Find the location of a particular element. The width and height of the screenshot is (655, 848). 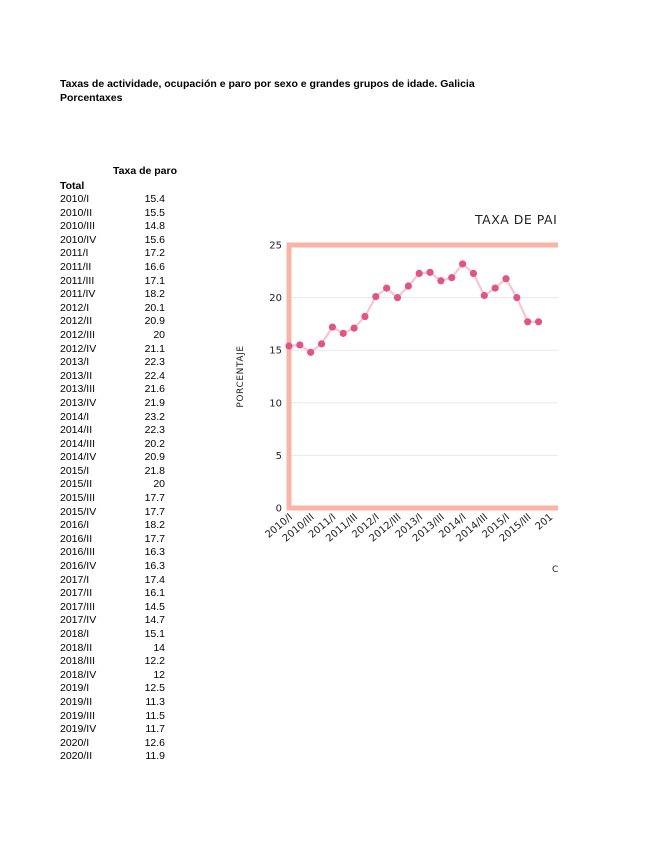

table-row: 2011/III 17.1 is located at coordinates (112, 282).